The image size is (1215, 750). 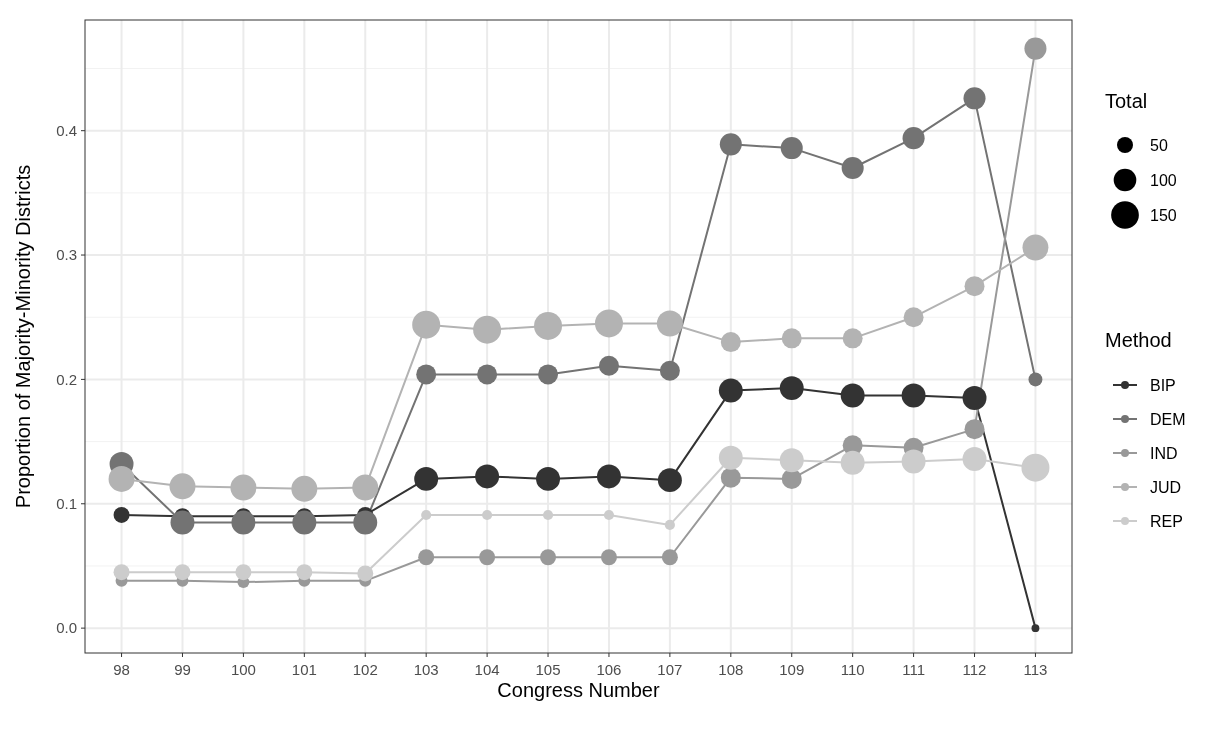 I want to click on legend-label: JUD, so click(x=1166, y=487).